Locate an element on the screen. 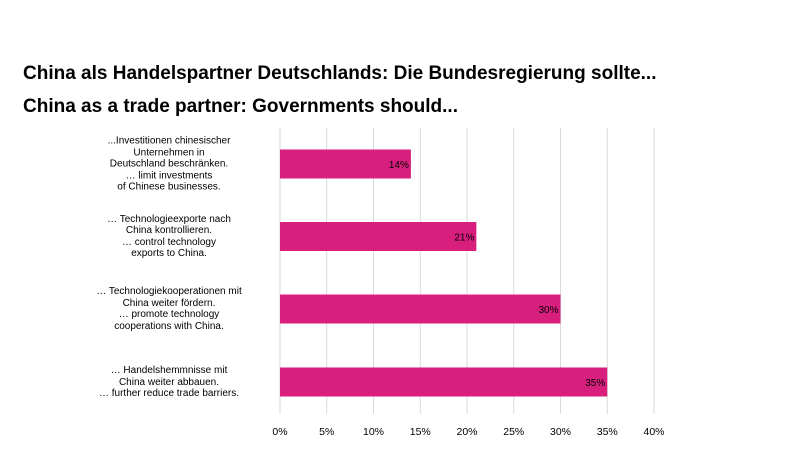 Image resolution: width=800 pixels, height=450 pixels. category-label-line: China weiter fördern. is located at coordinates (169, 303).